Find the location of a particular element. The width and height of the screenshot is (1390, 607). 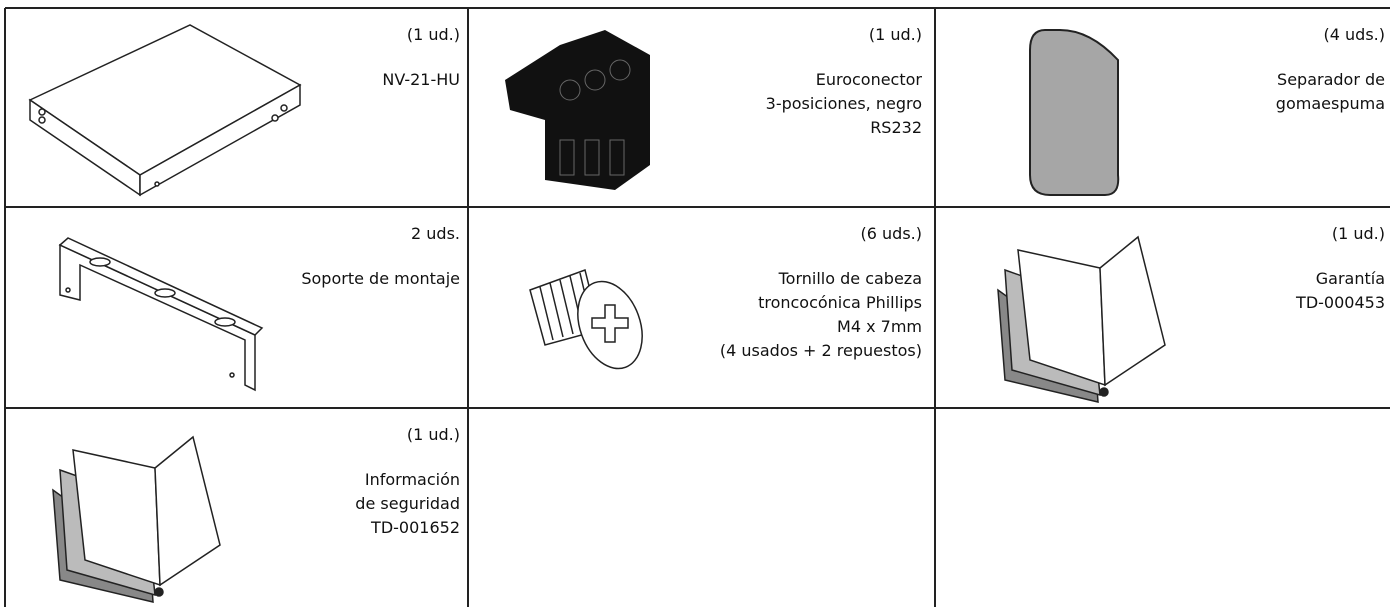

connector-illustration is located at coordinates (577, 110).